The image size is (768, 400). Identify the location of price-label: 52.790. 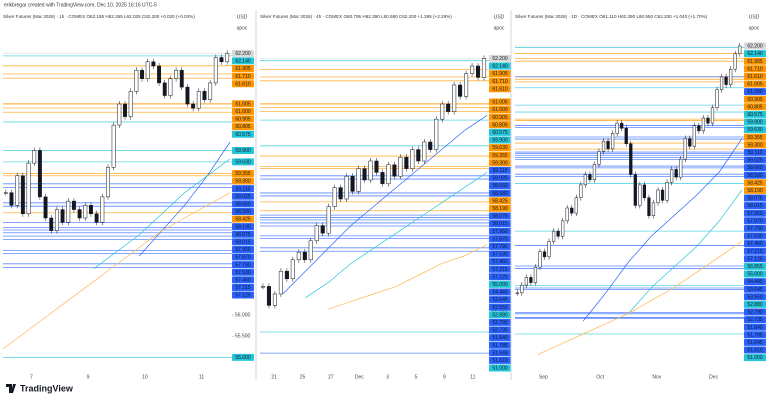
(500, 323).